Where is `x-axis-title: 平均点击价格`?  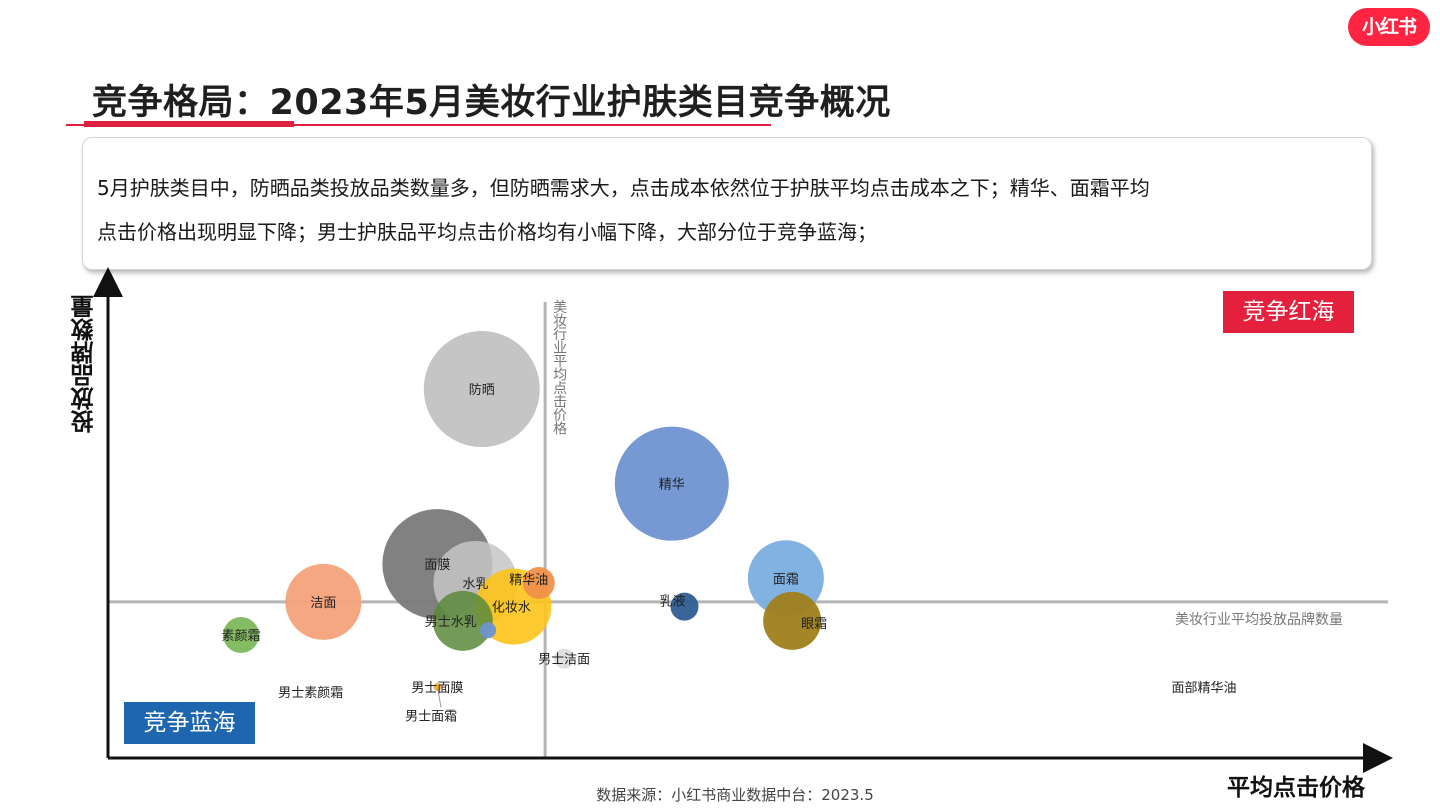
x-axis-title: 平均点击价格 is located at coordinates (1296, 788).